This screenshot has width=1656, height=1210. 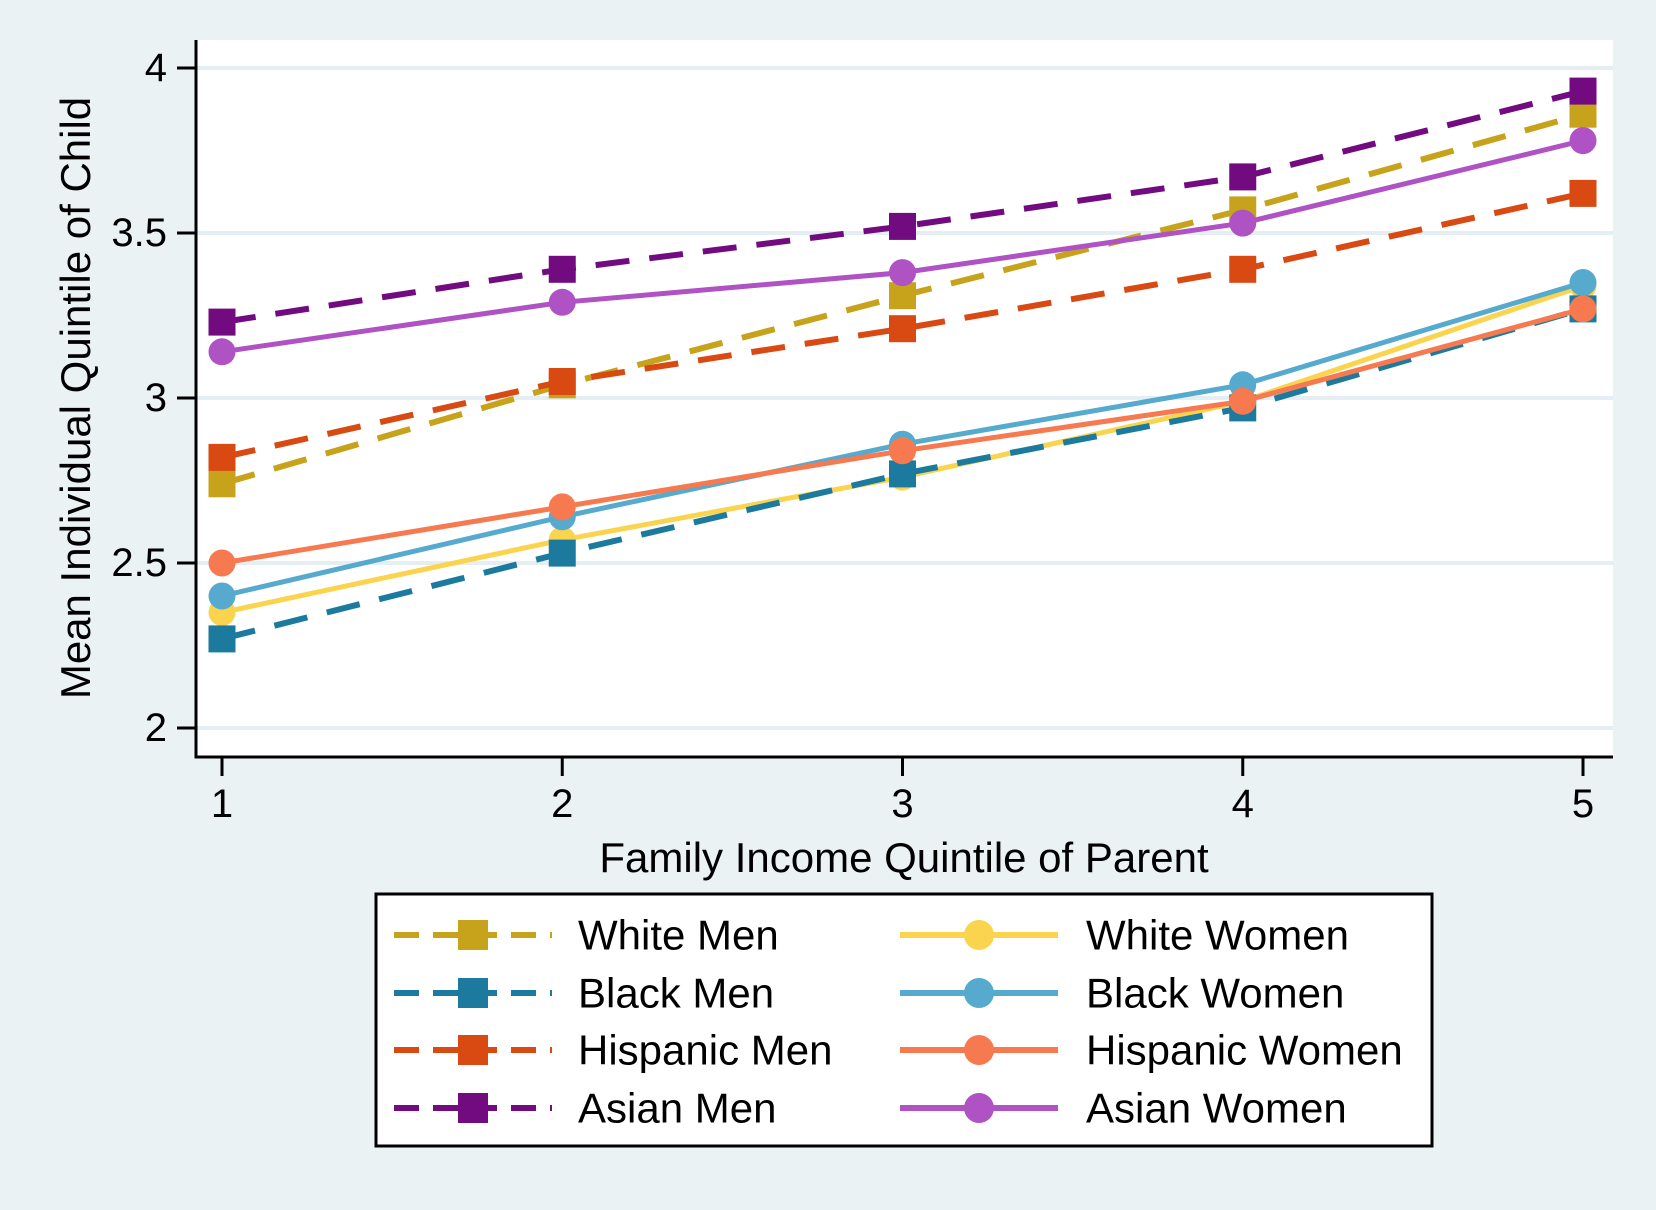 I want to click on x-tick-label-1: 1, so click(x=222, y=804).